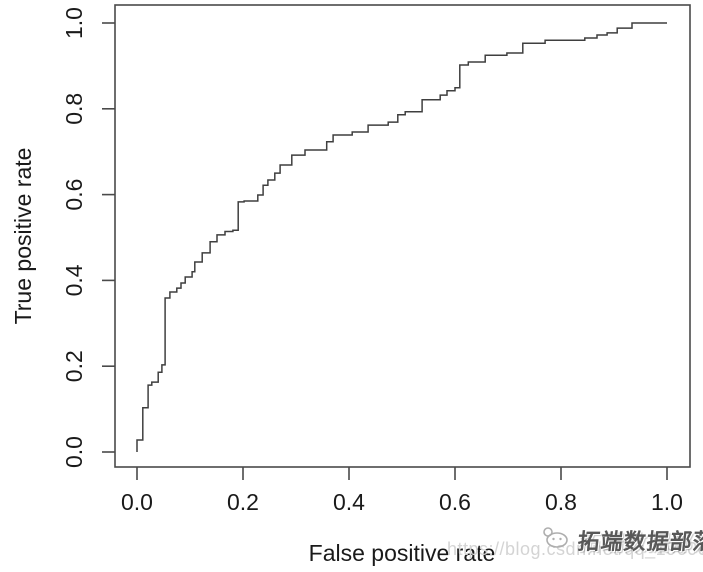  What do you see at coordinates (74, 195) in the screenshot?
I see `y-tick-label: 0.6` at bounding box center [74, 195].